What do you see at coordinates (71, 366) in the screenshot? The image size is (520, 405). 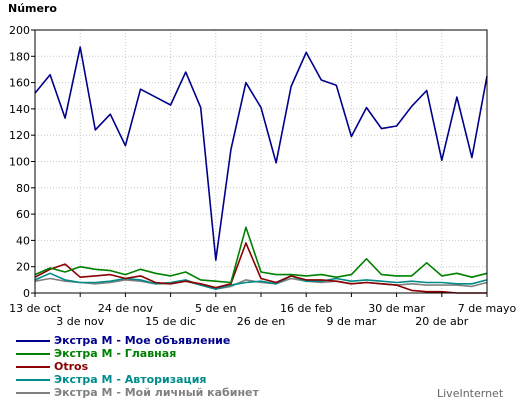 I see `legend-label: Otros` at bounding box center [71, 366].